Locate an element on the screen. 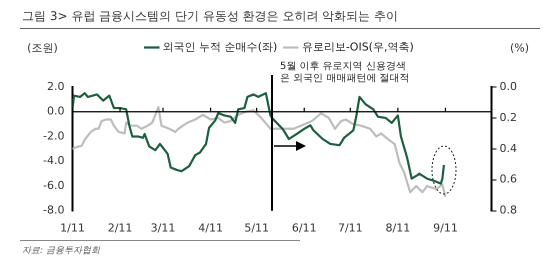 The height and width of the screenshot is (262, 550). x-tick-label: 9/11 is located at coordinates (445, 227).